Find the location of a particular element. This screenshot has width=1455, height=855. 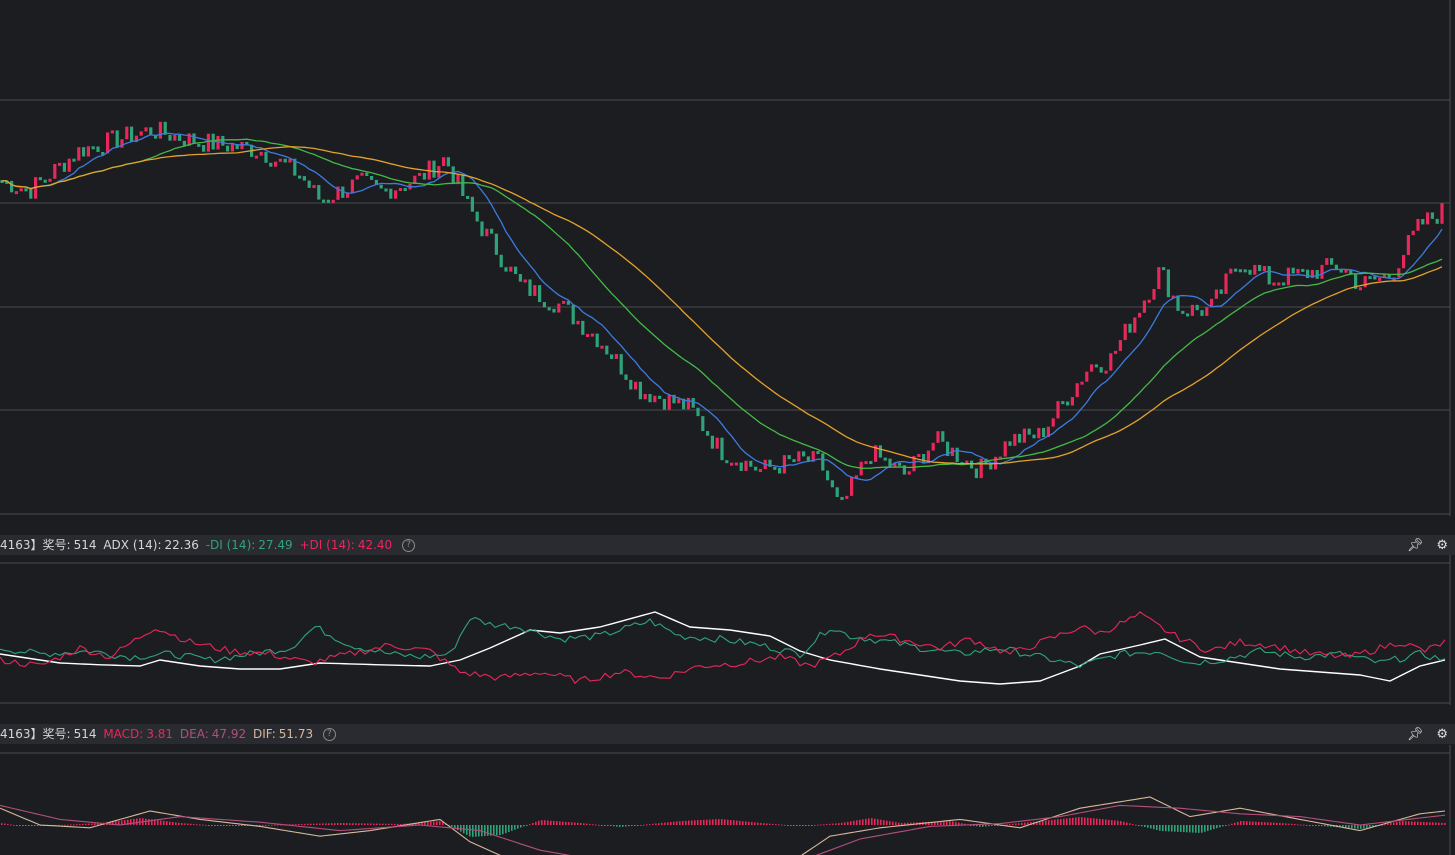

indicator-line is located at coordinates (723, 642).